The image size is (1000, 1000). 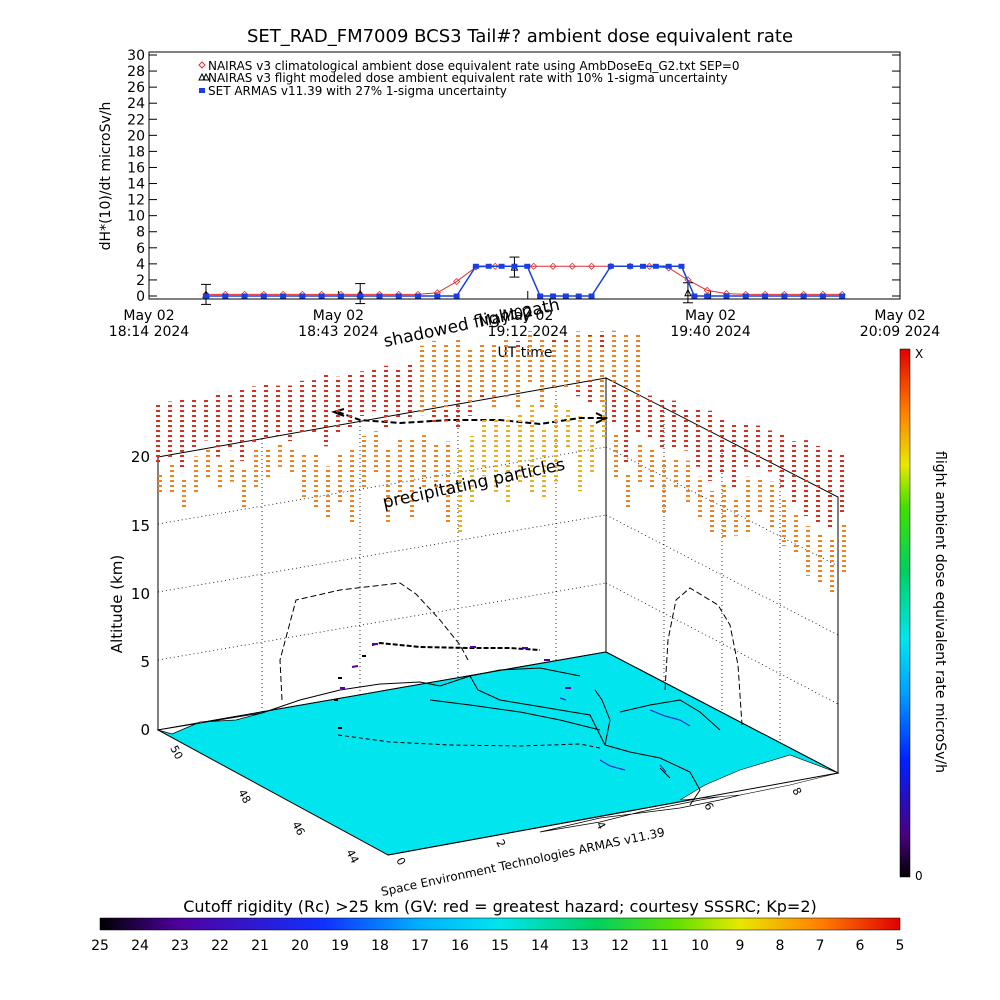 I want to click on y-tick-label: 10, so click(x=136, y=217).